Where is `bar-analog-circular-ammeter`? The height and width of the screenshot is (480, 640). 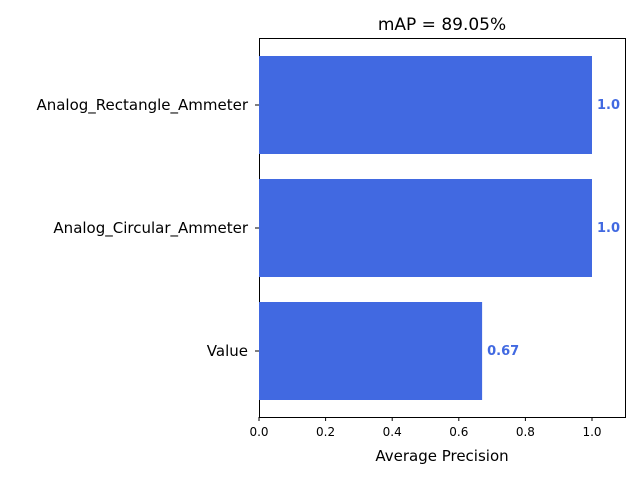 bar-analog-circular-ammeter is located at coordinates (425, 228).